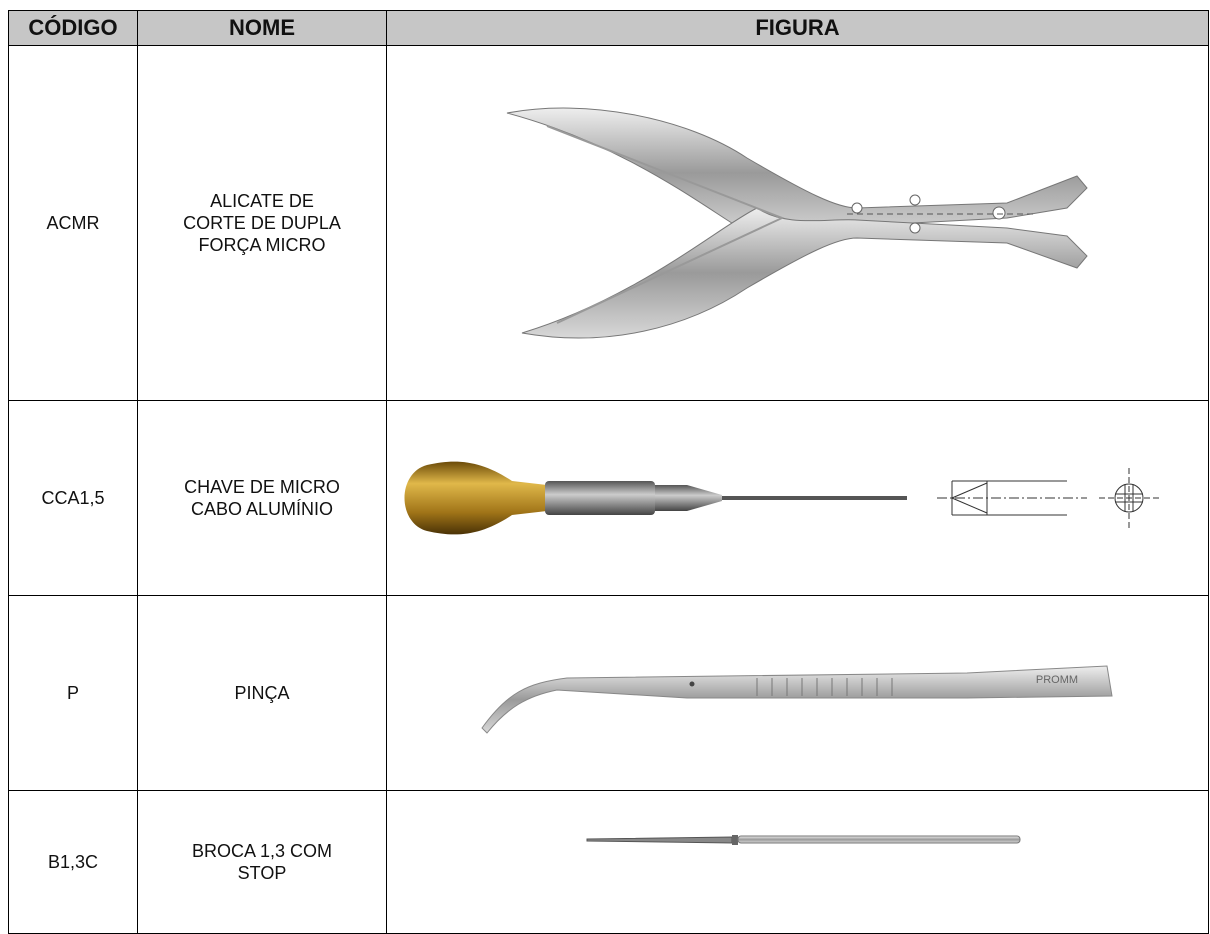 This screenshot has height=934, width=1210. I want to click on screwdriver-figure, so click(777, 488).